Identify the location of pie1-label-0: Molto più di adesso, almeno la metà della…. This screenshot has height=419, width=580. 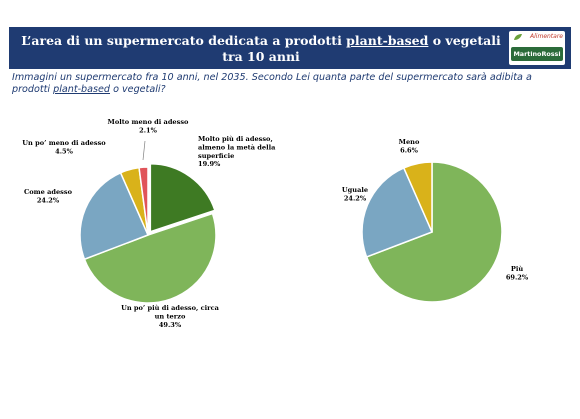
(237, 151).